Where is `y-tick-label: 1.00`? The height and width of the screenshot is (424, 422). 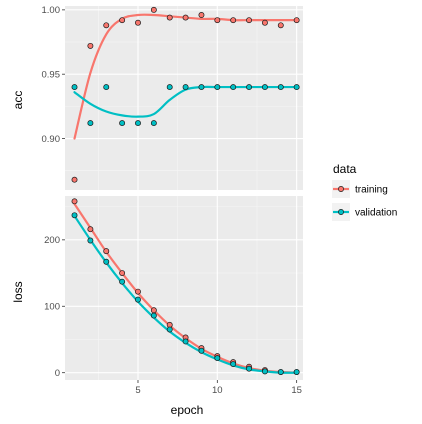
y-tick-label: 1.00 is located at coordinates (51, 10).